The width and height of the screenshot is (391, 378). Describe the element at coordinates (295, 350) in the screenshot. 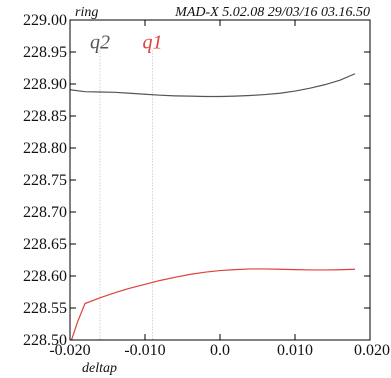

I see `x-tick-label: 0.010` at that location.